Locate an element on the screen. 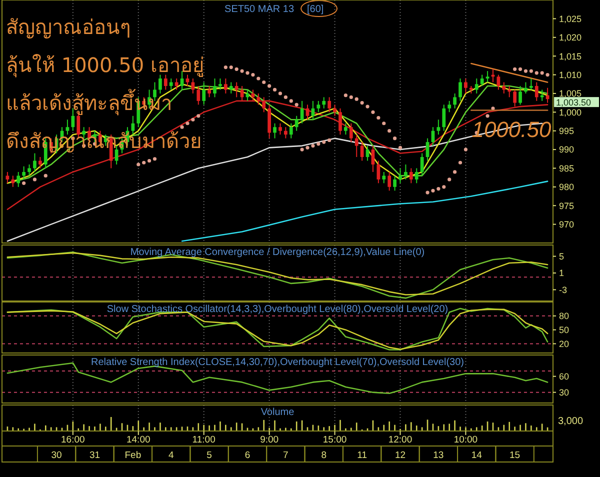 The height and width of the screenshot is (477, 600). y-tick-label: 985 is located at coordinates (566, 168).